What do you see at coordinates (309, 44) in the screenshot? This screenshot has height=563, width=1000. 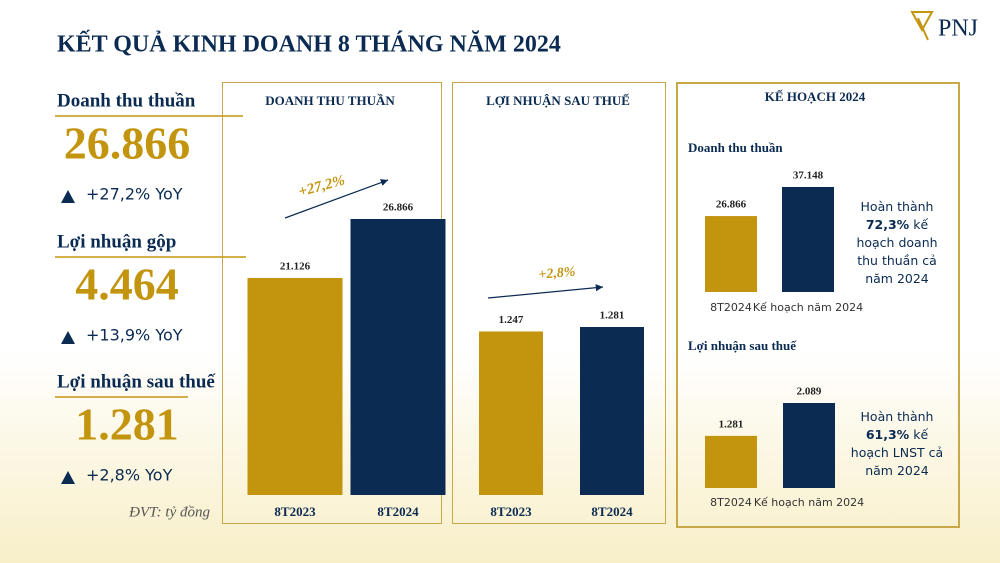 I see `slide-title: KẾT QUẢ KINH DOANH 8 THÁNG NĂM 2024` at bounding box center [309, 44].